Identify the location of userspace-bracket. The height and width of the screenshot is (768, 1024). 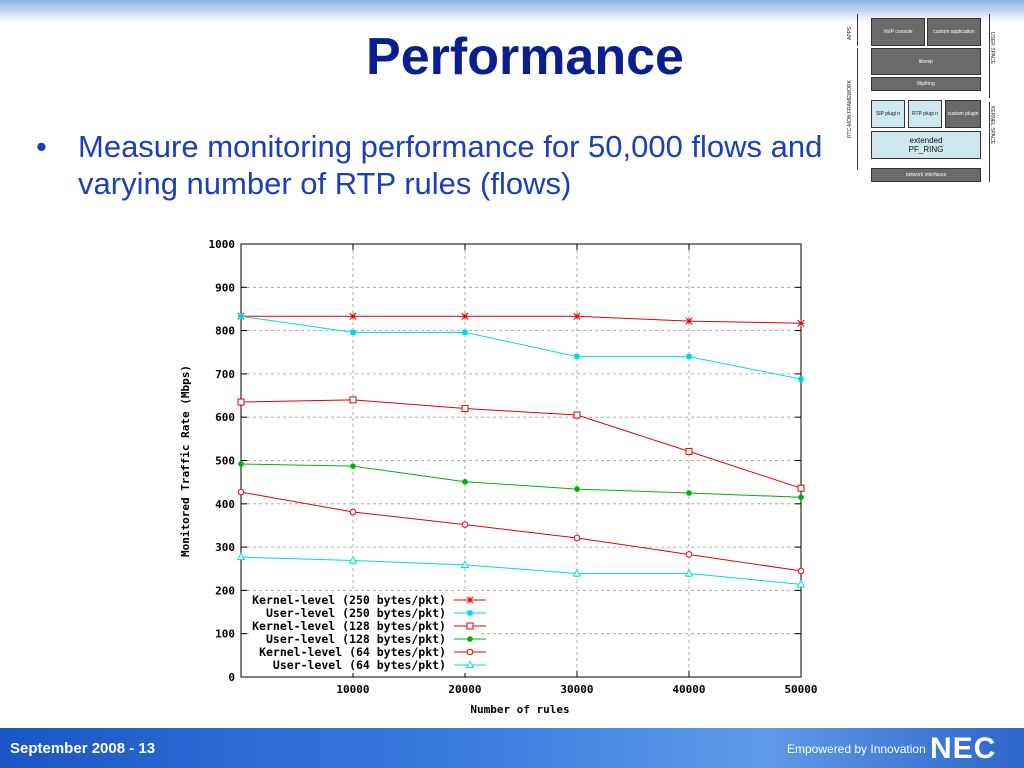
(989, 56).